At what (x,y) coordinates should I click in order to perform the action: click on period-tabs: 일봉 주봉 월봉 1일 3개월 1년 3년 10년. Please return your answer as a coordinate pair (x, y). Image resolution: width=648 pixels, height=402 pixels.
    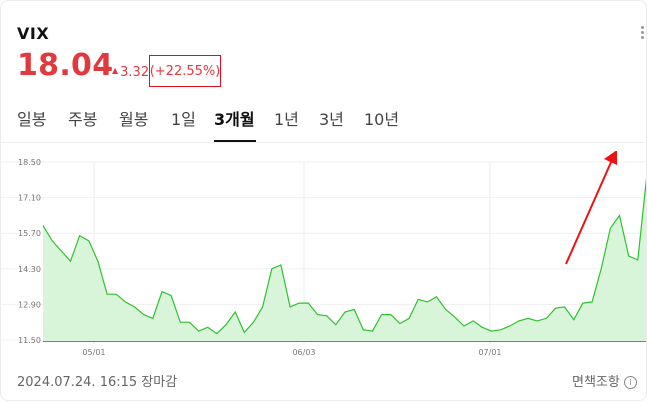
    Looking at the image, I should click on (323, 124).